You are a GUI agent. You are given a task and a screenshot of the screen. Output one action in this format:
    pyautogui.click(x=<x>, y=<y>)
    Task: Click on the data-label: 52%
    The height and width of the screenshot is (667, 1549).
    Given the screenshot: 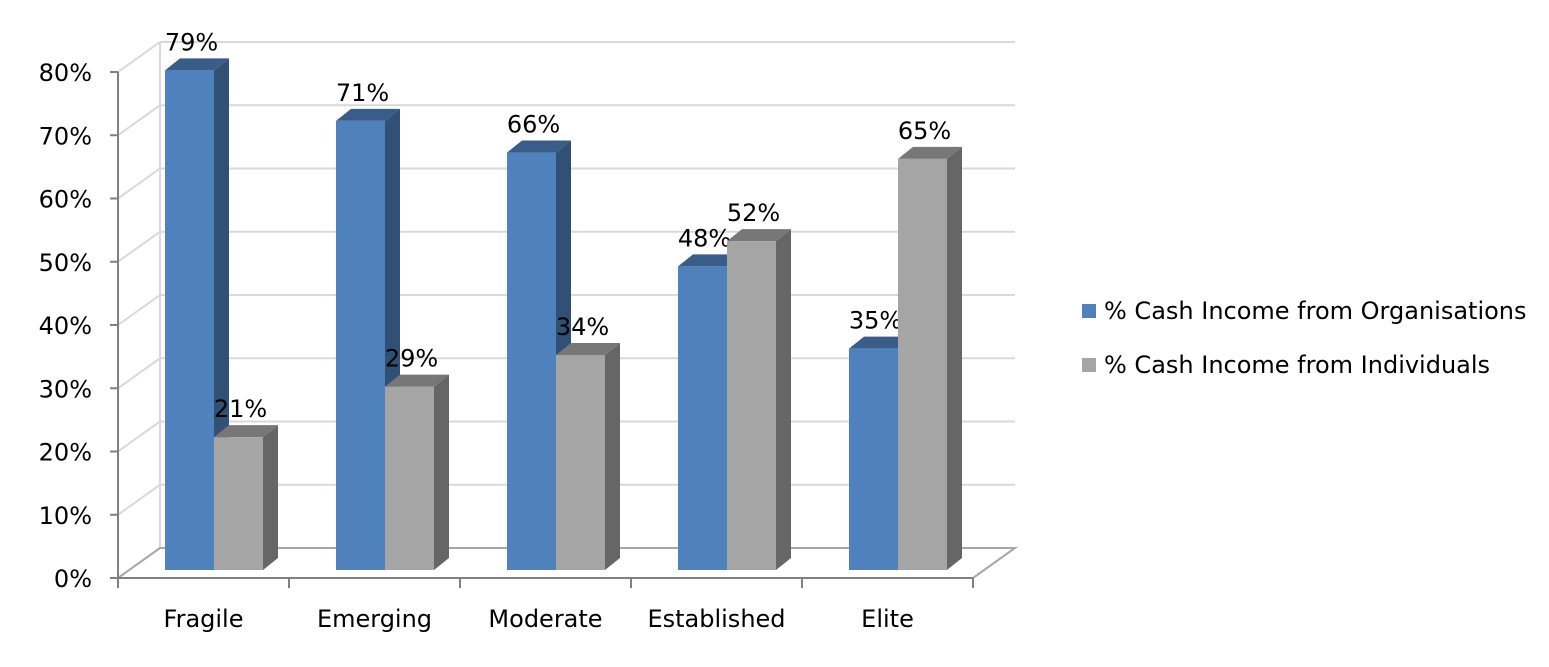 What is the action you would take?
    pyautogui.click(x=753, y=213)
    